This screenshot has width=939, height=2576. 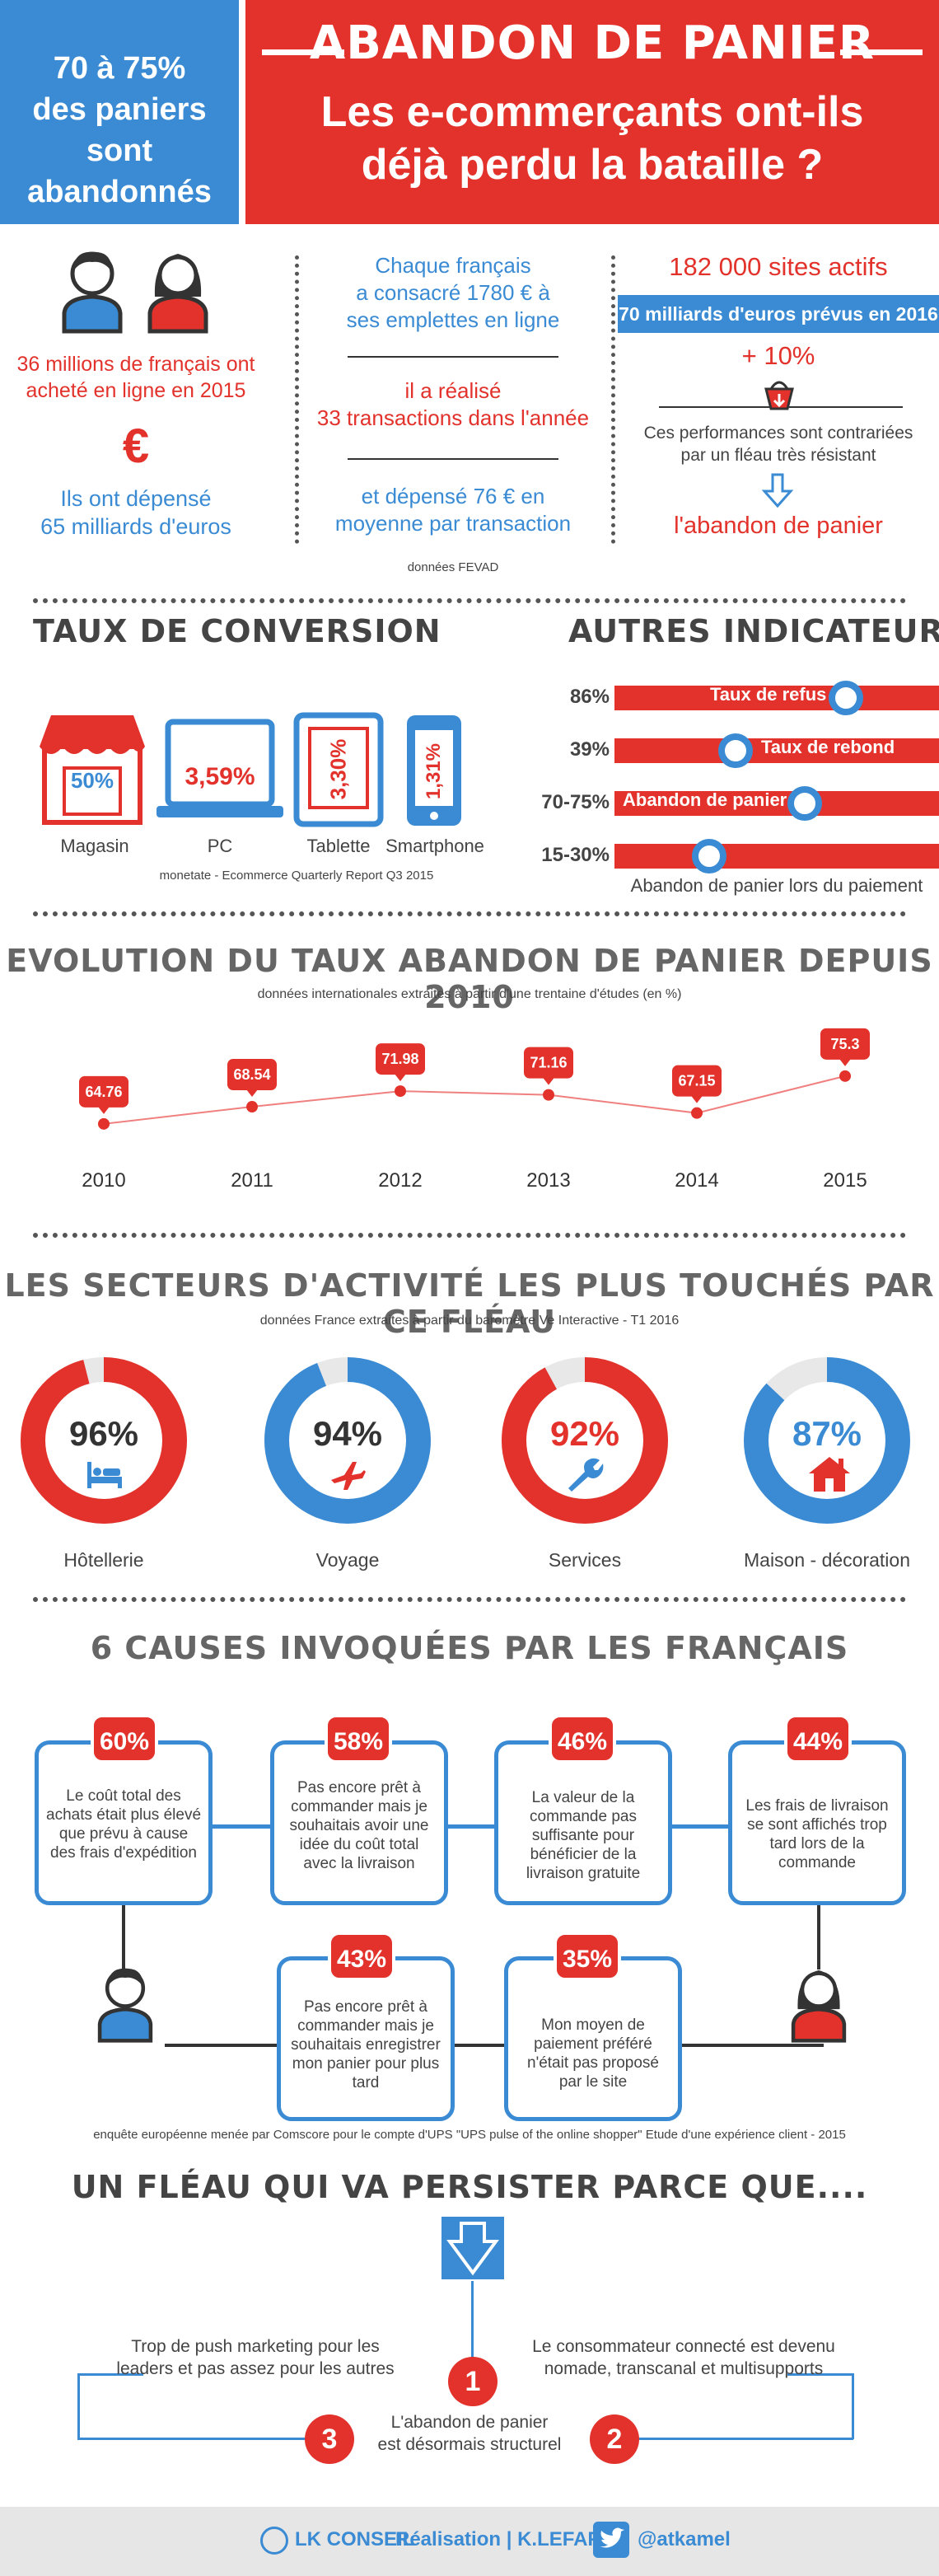 I want to click on data-label: 67.15, so click(x=696, y=1081).